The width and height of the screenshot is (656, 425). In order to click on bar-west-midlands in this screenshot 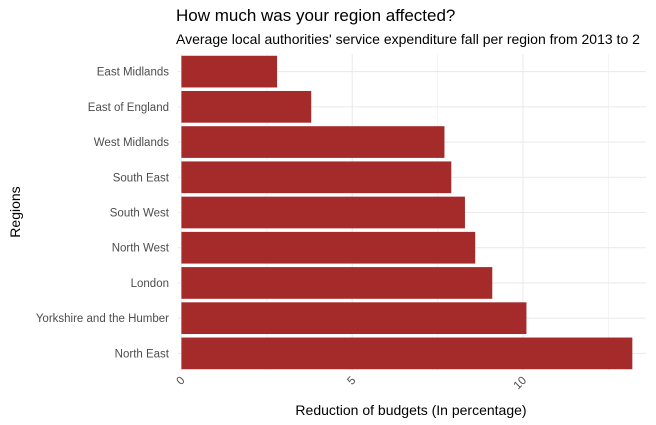, I will do `click(313, 142)`.